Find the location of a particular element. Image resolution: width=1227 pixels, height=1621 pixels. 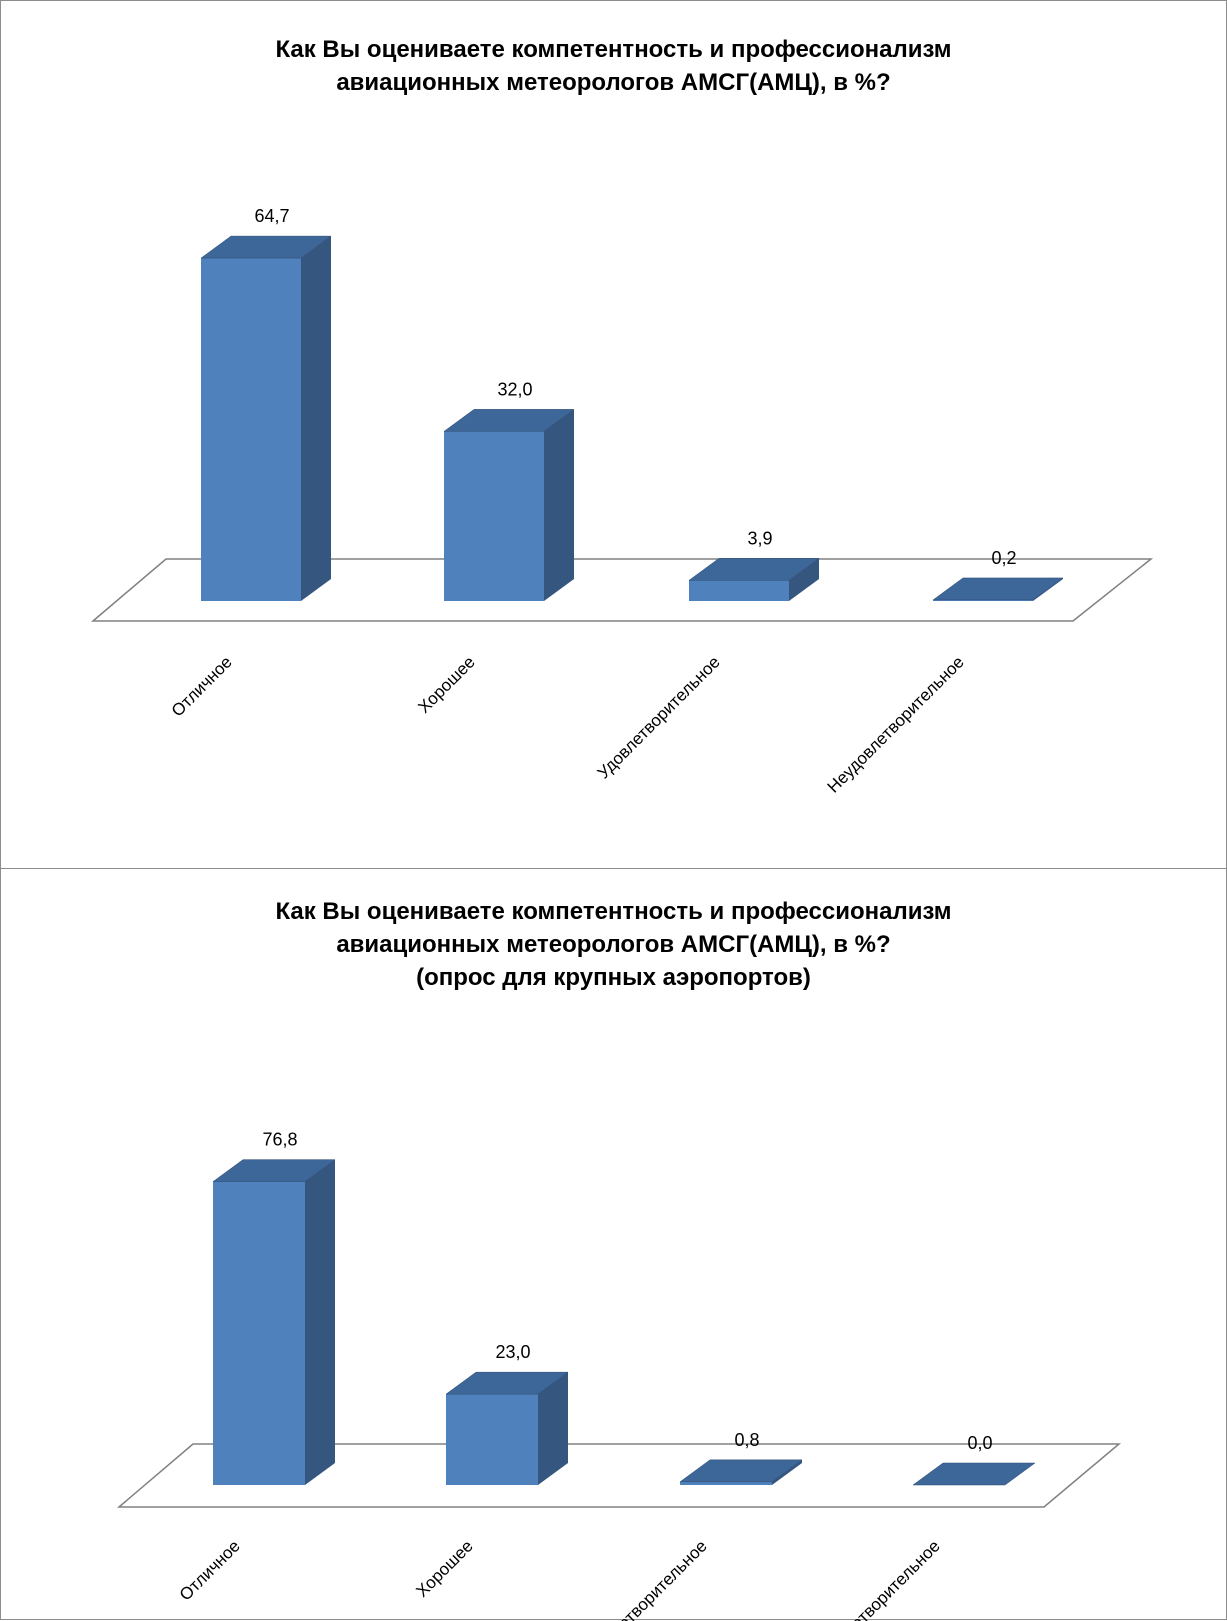

data-label: 32,0 is located at coordinates (514, 389).